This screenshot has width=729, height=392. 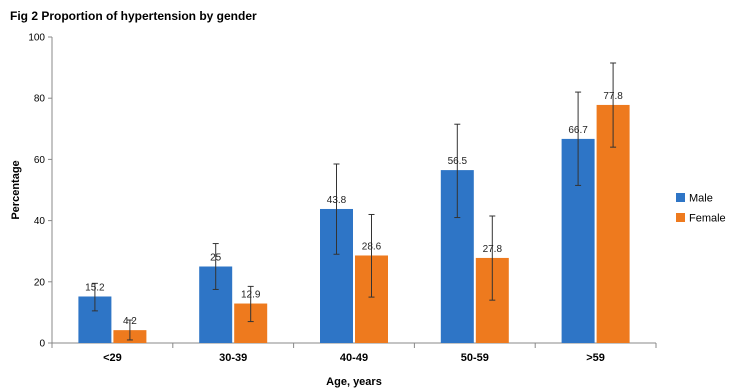 I want to click on data-label: 77.8, so click(x=613, y=96).